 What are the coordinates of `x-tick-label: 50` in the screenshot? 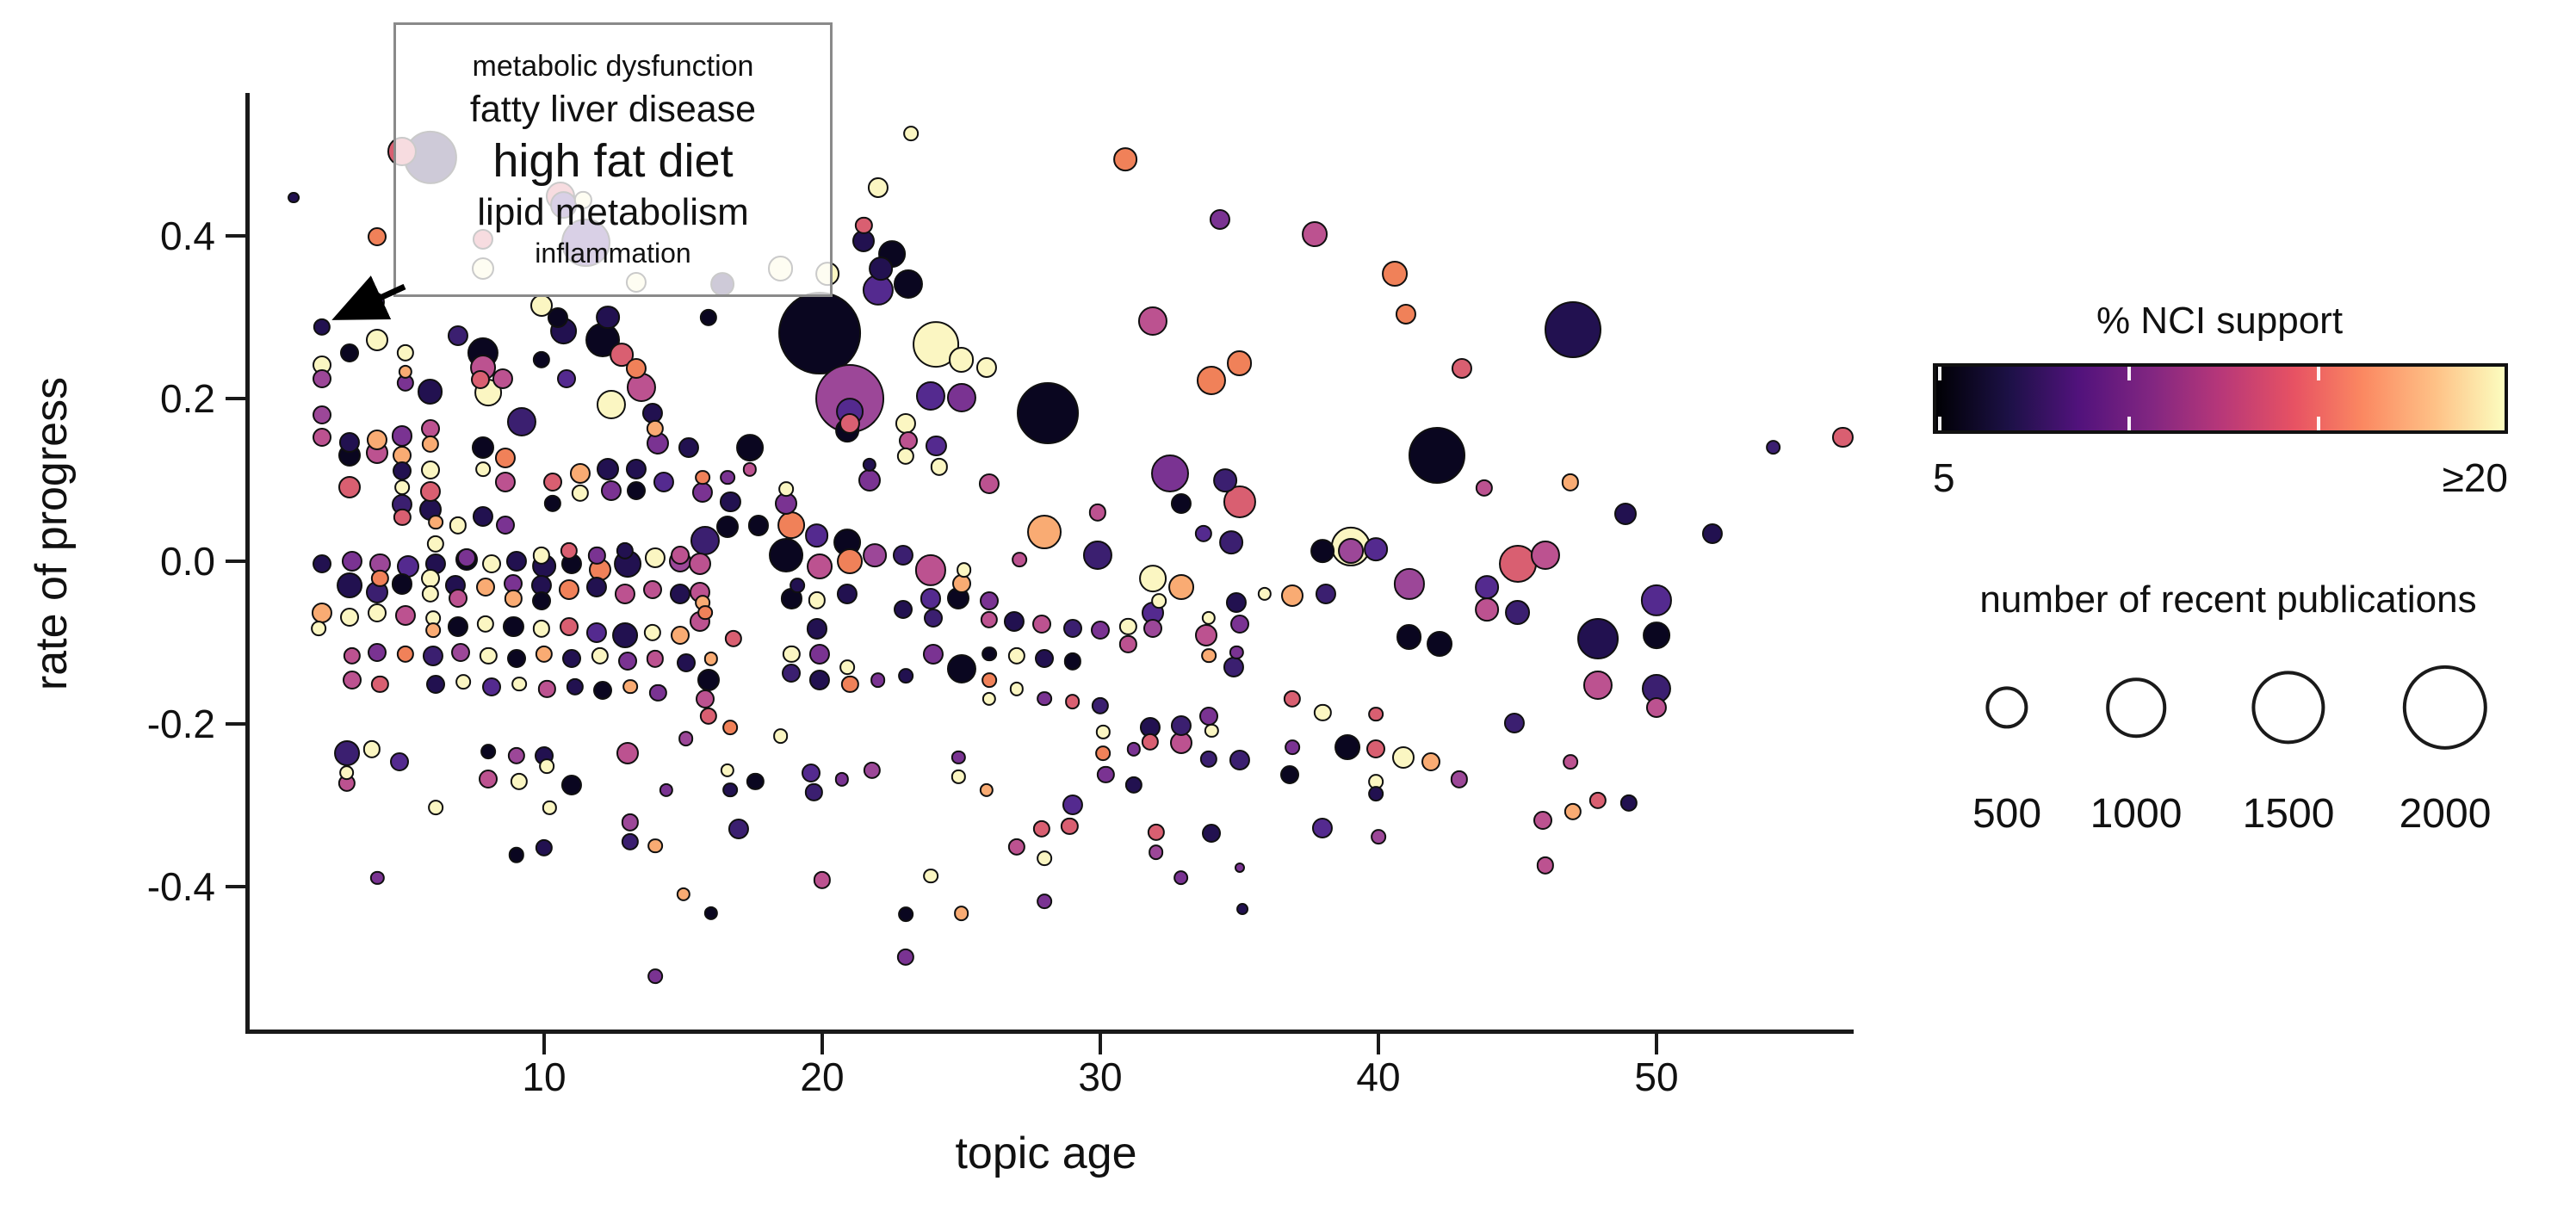 It's located at (1656, 1077).